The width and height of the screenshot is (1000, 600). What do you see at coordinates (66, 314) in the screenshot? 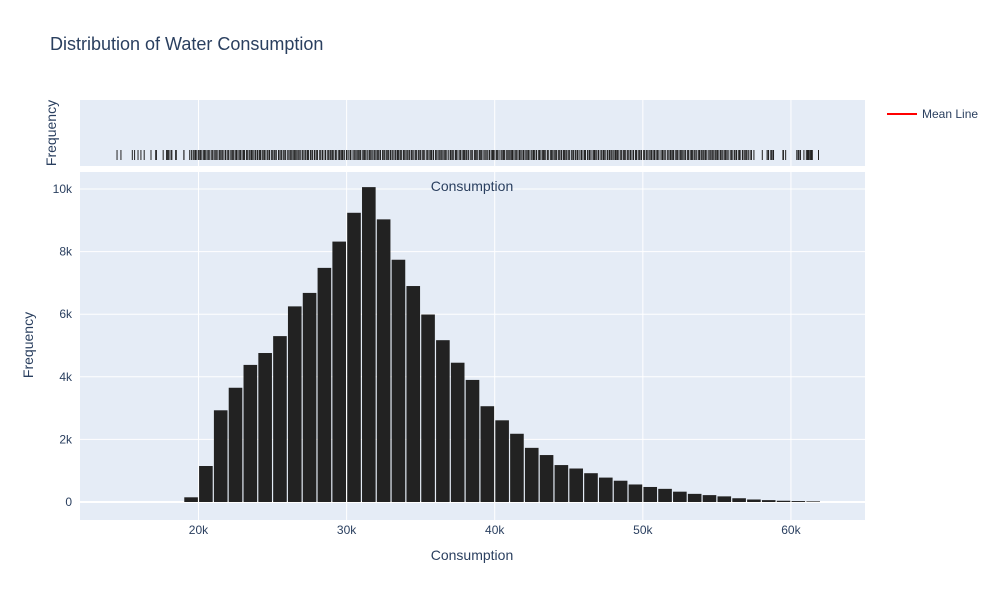
I see `y-tick-label: 6k` at bounding box center [66, 314].